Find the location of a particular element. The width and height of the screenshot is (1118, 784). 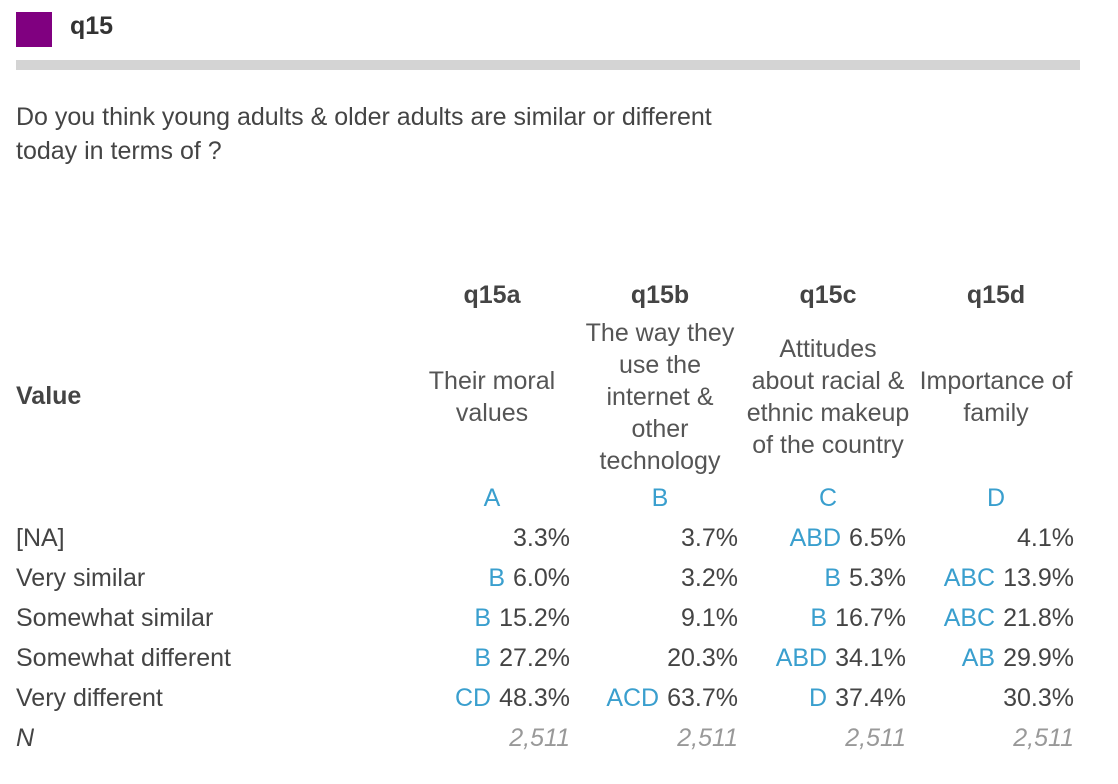

cell-value: 30.3% is located at coordinates (1038, 697).